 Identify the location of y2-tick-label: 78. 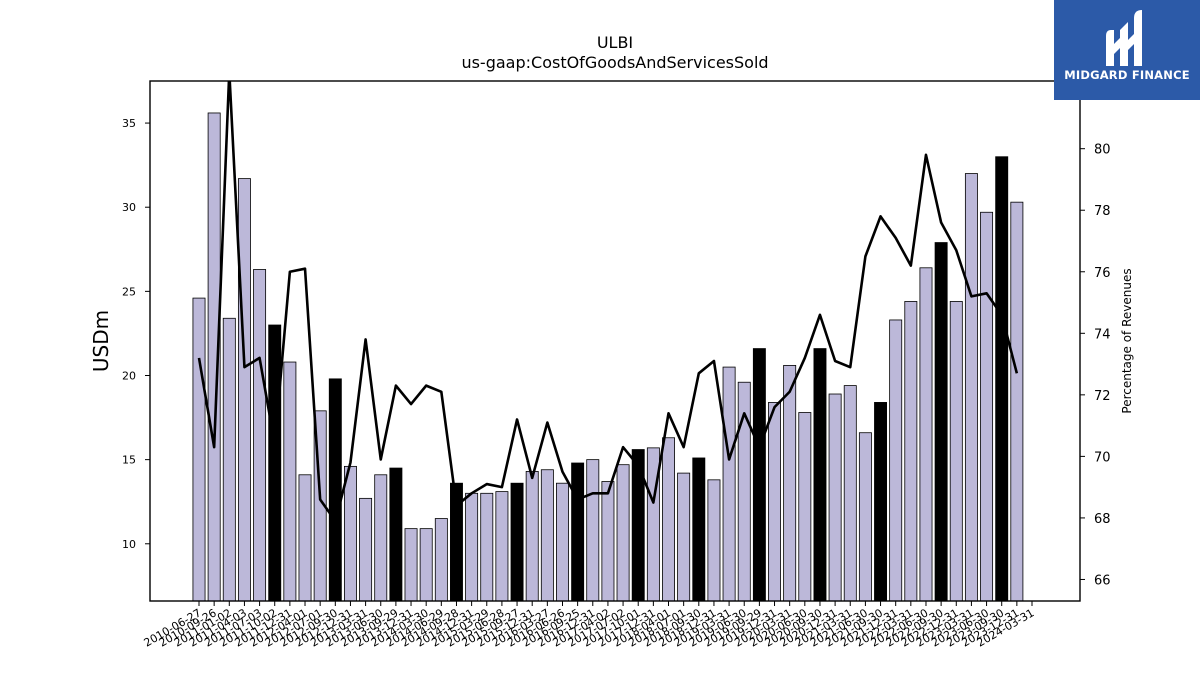
(1102, 211).